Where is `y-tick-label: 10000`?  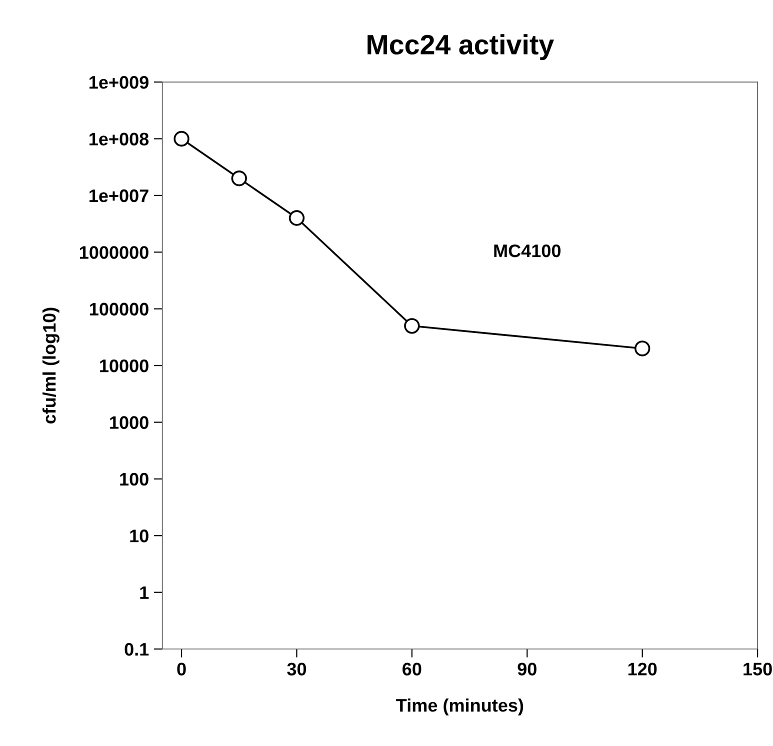 y-tick-label: 10000 is located at coordinates (124, 365).